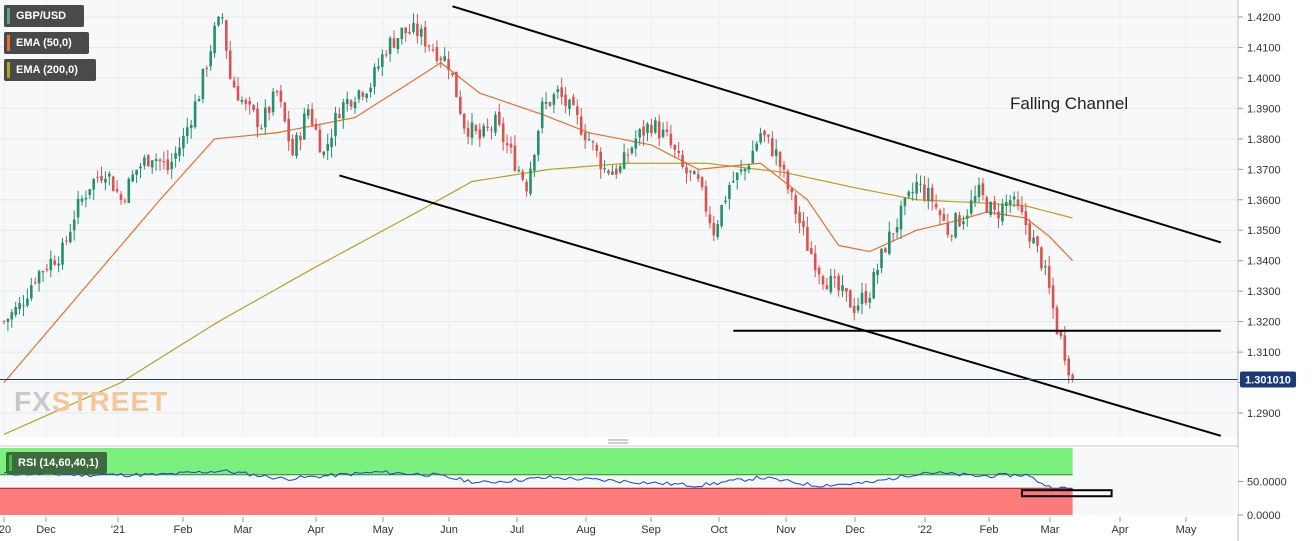  I want to click on legend-ema50: EMA (50,0), so click(46, 43).